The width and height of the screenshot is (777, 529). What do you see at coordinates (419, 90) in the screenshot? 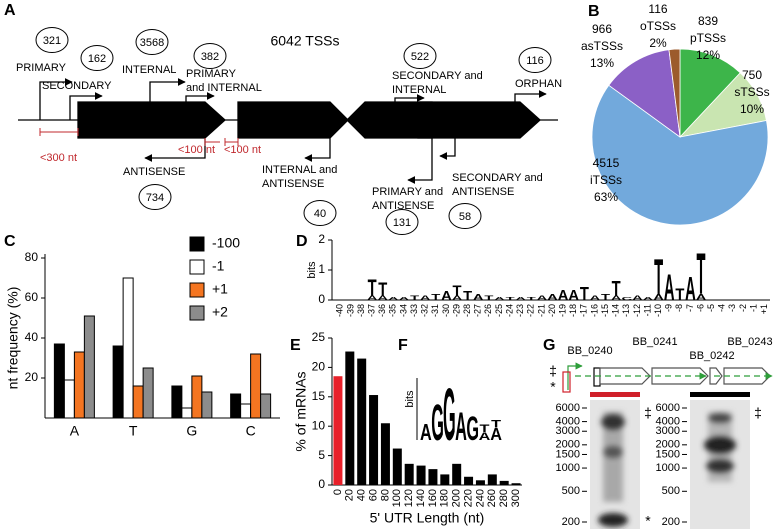
I see `tss-class: INTERNAL` at bounding box center [419, 90].